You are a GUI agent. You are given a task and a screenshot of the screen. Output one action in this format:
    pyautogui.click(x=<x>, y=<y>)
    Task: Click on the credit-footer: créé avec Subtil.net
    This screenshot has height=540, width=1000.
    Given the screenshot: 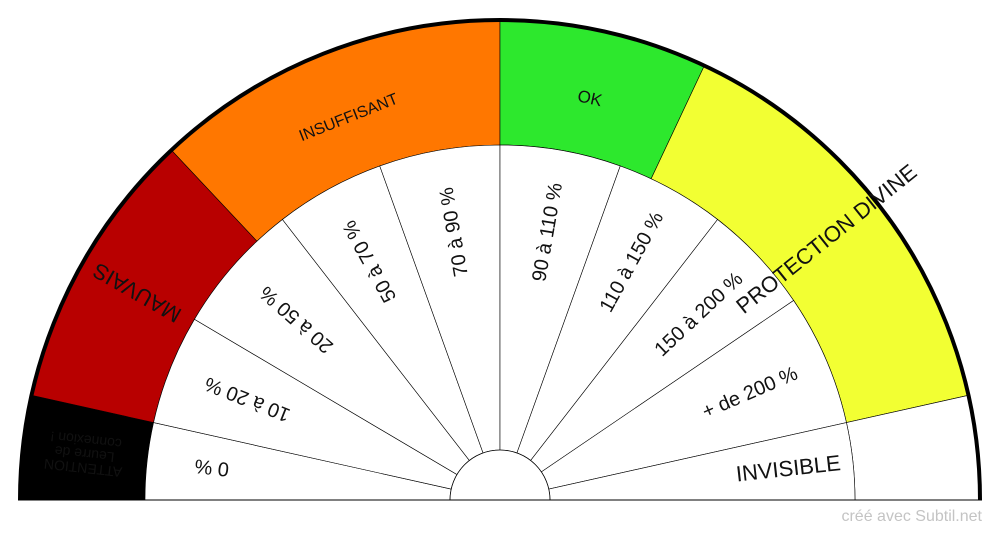 What is the action you would take?
    pyautogui.click(x=911, y=516)
    